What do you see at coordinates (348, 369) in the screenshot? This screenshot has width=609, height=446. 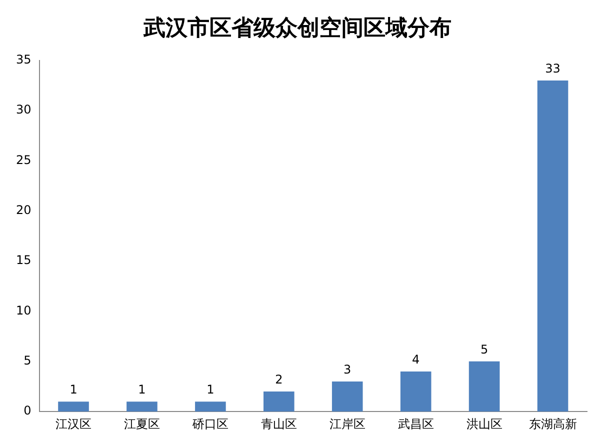 I see `data-label: 3` at bounding box center [348, 369].